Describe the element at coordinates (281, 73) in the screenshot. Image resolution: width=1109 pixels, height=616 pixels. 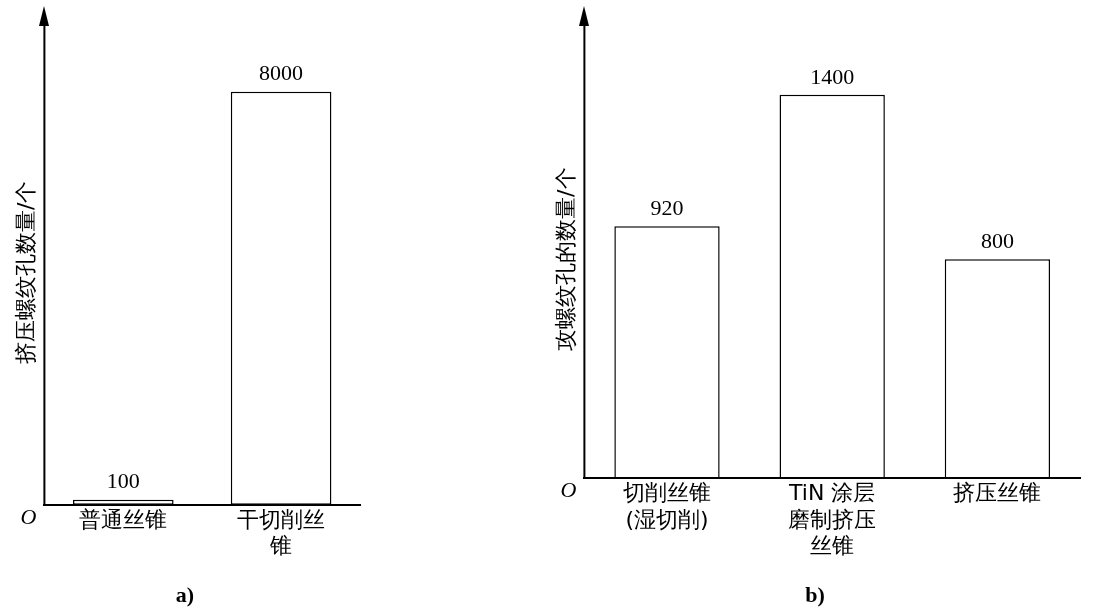
I see `data-label: 8000` at that location.